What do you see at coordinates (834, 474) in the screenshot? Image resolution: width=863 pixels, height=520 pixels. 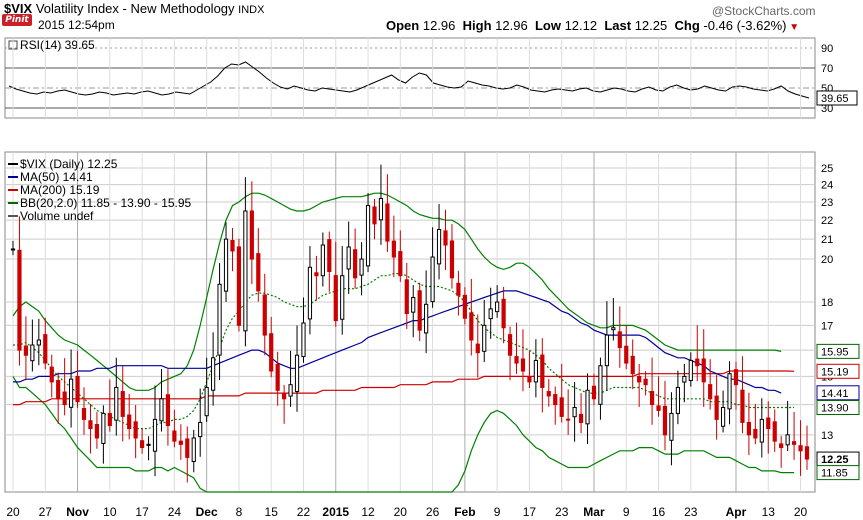 I see `price-value-label: 11.85` at bounding box center [834, 474].